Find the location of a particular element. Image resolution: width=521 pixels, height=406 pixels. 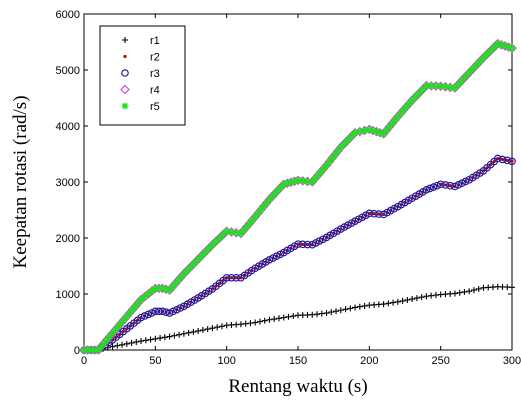

x-tick-label: 250 is located at coordinates (440, 361).